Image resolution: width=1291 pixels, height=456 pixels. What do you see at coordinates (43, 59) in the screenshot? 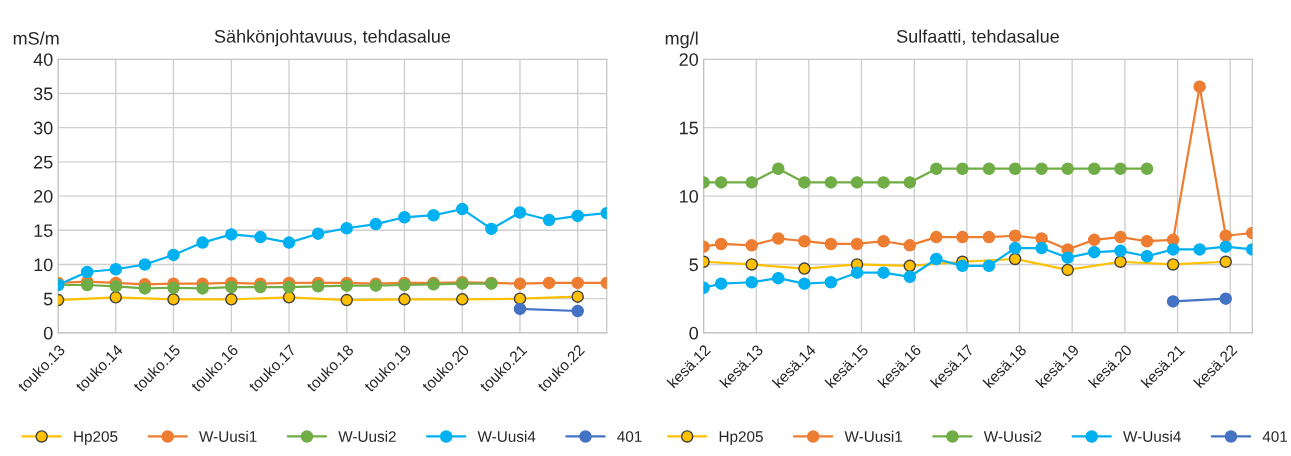
I see `y-tick-label: 40` at bounding box center [43, 59].